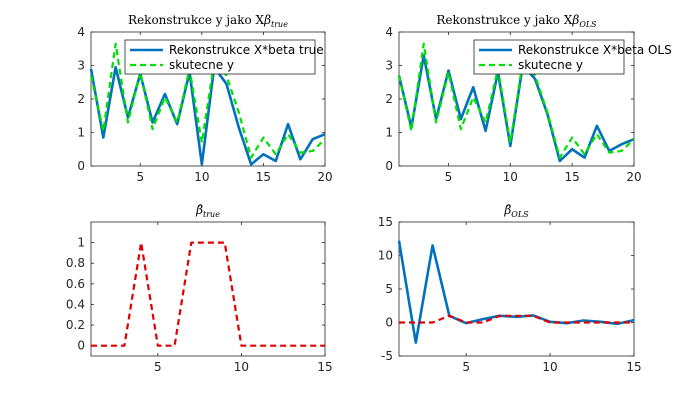 The width and height of the screenshot is (700, 400). Describe the element at coordinates (75, 284) in the screenshot. I see `y-tick-label: 0.6` at that location.